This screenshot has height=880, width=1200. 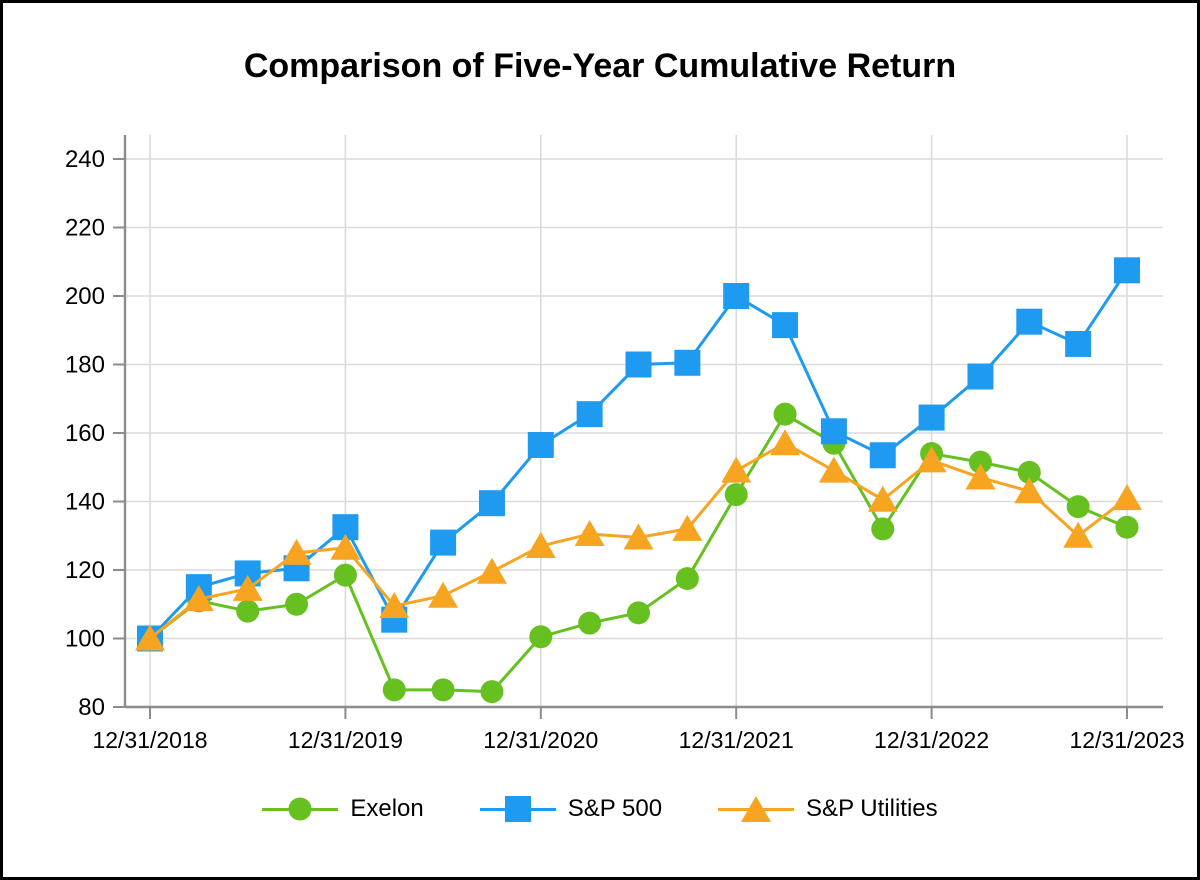 I want to click on y-tick-label: 220, so click(x=85, y=228).